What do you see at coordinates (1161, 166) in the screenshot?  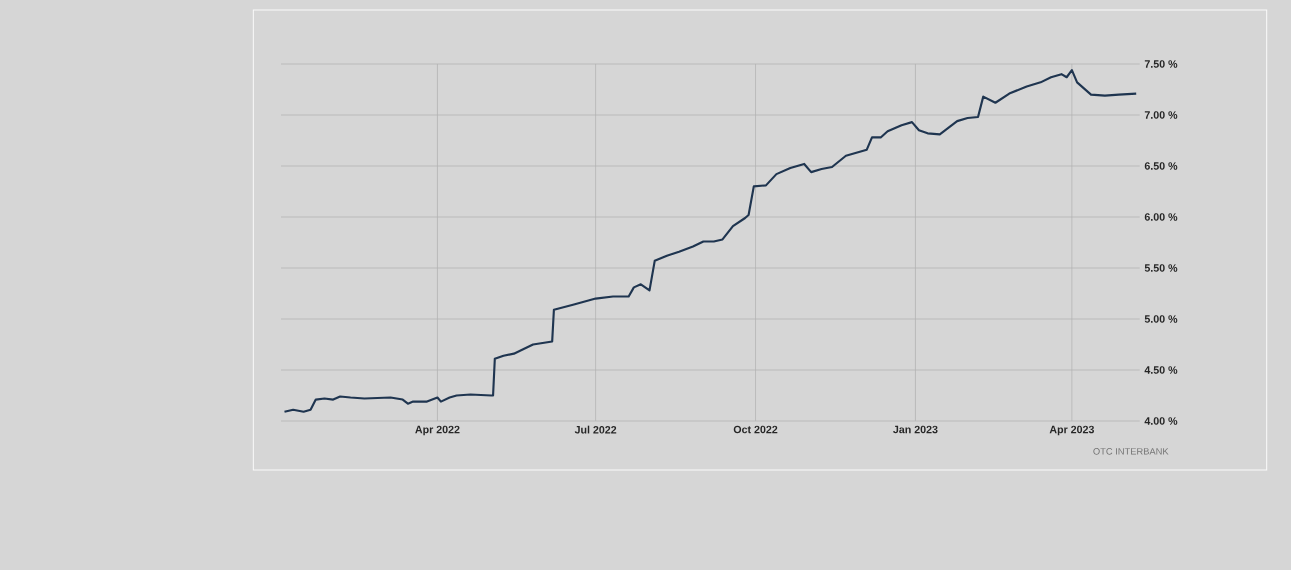 I see `y-tick-label: 6.50 %` at bounding box center [1161, 166].